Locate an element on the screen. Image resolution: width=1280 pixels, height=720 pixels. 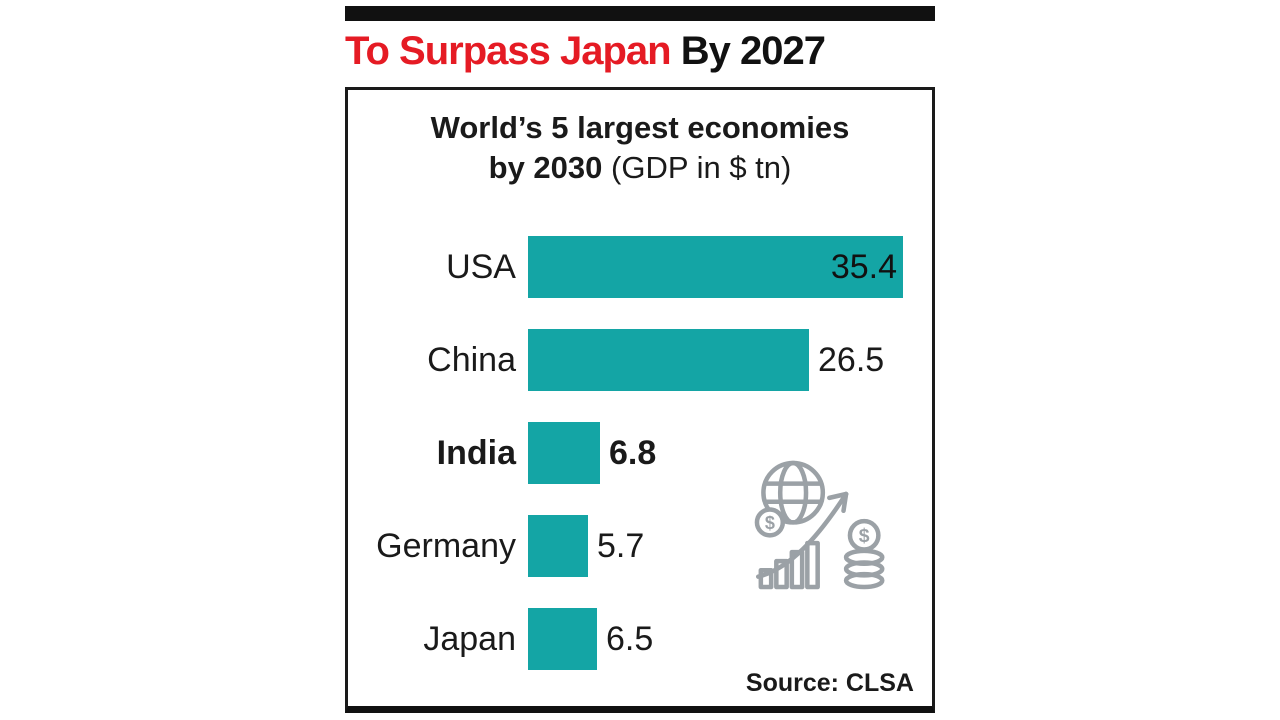
economy-growth-icon: $ $ is located at coordinates (819, 525).